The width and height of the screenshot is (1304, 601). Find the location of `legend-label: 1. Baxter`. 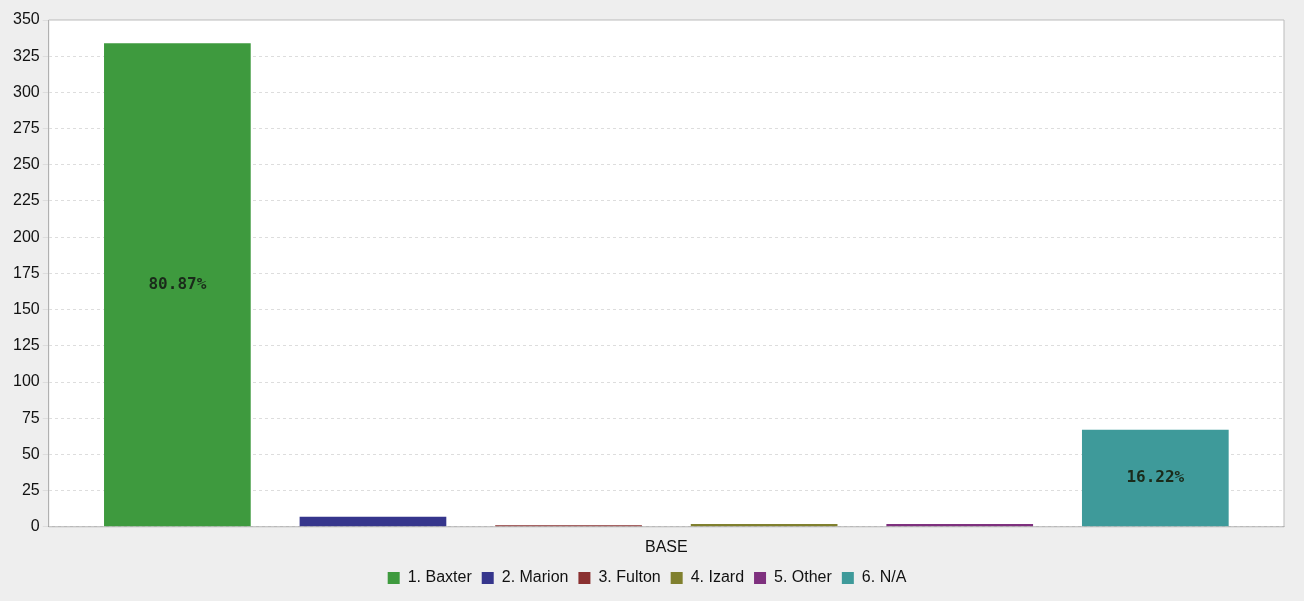

legend-label: 1. Baxter is located at coordinates (440, 577).